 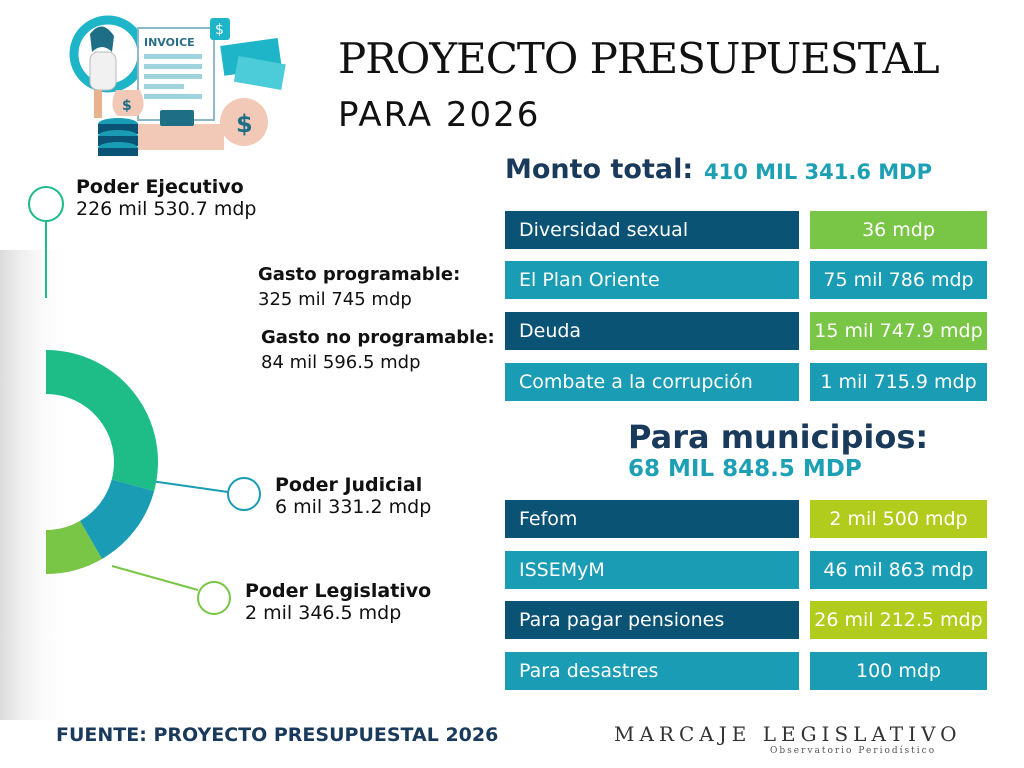 I want to click on monto-total-value: 410 MIL 341.6 MDP, so click(x=818, y=172).